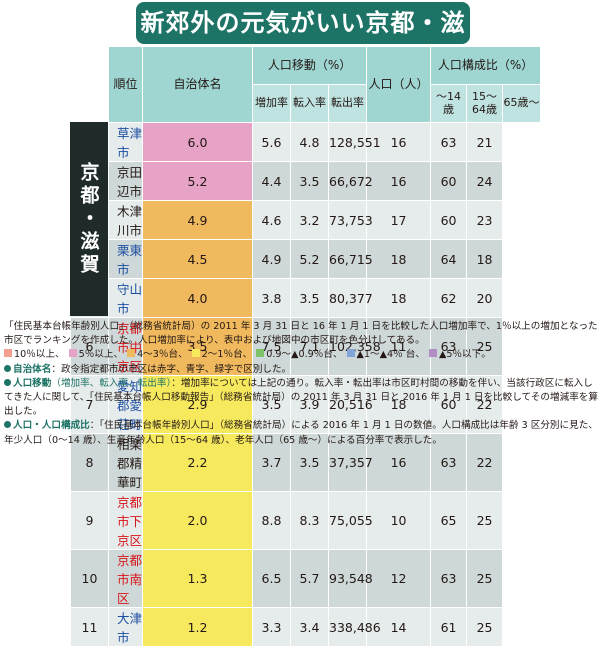 The image size is (600, 647). I want to click on table-row: 7 愛知郡愛荘町 2.9 3.5 3.9 20,516 18 60 22, so click(305, 404).